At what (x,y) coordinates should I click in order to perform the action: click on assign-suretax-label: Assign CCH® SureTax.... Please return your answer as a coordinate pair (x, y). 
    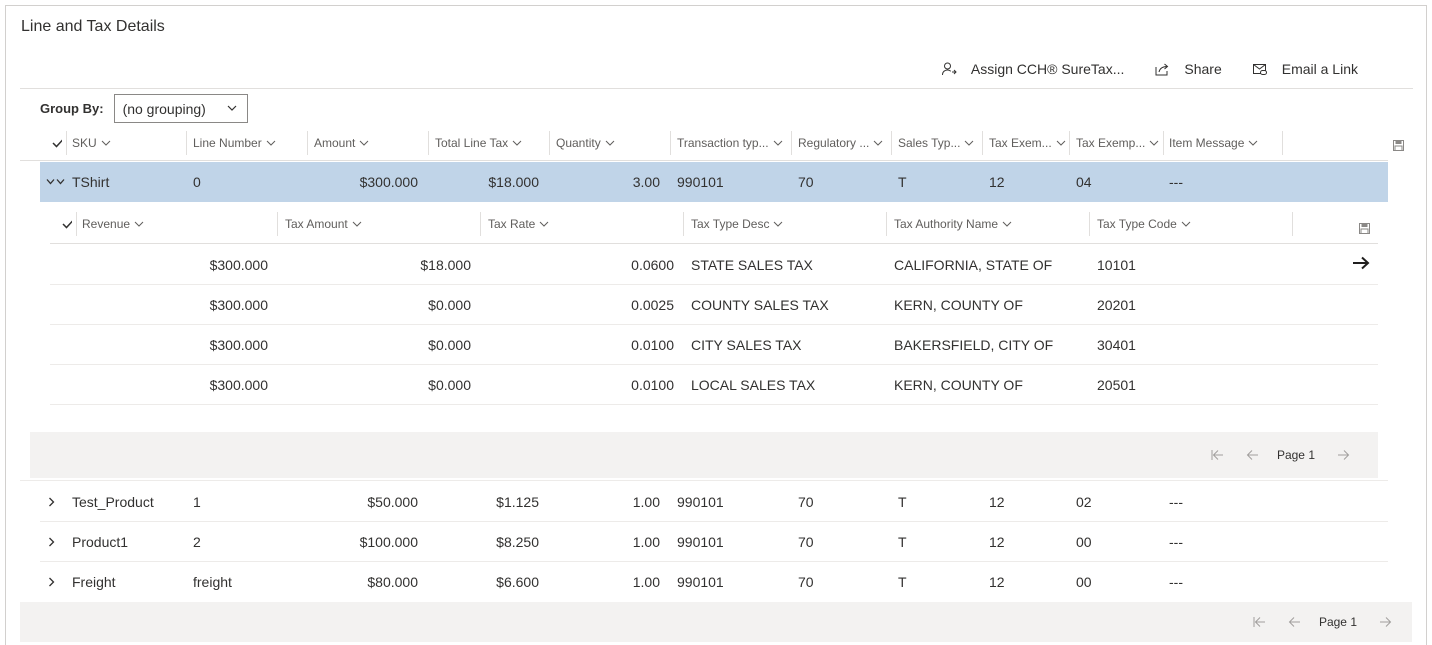
    Looking at the image, I should click on (1047, 69).